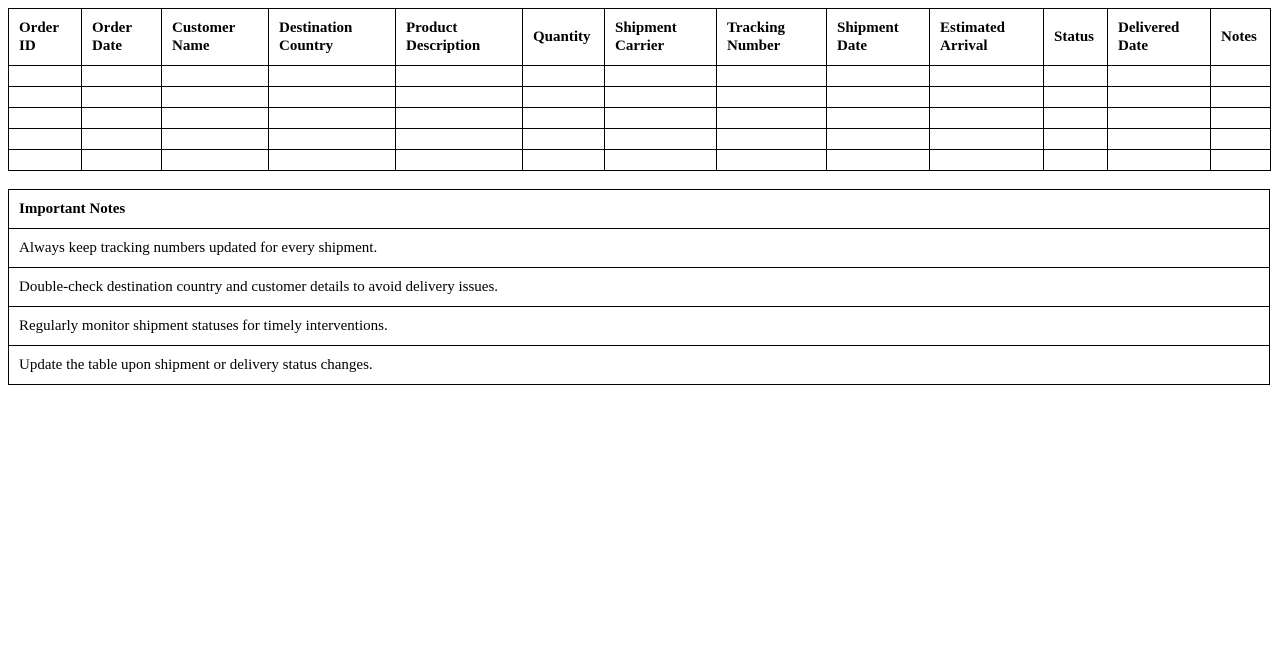  Describe the element at coordinates (878, 37) in the screenshot. I see `column-header: Shipment Date` at that location.